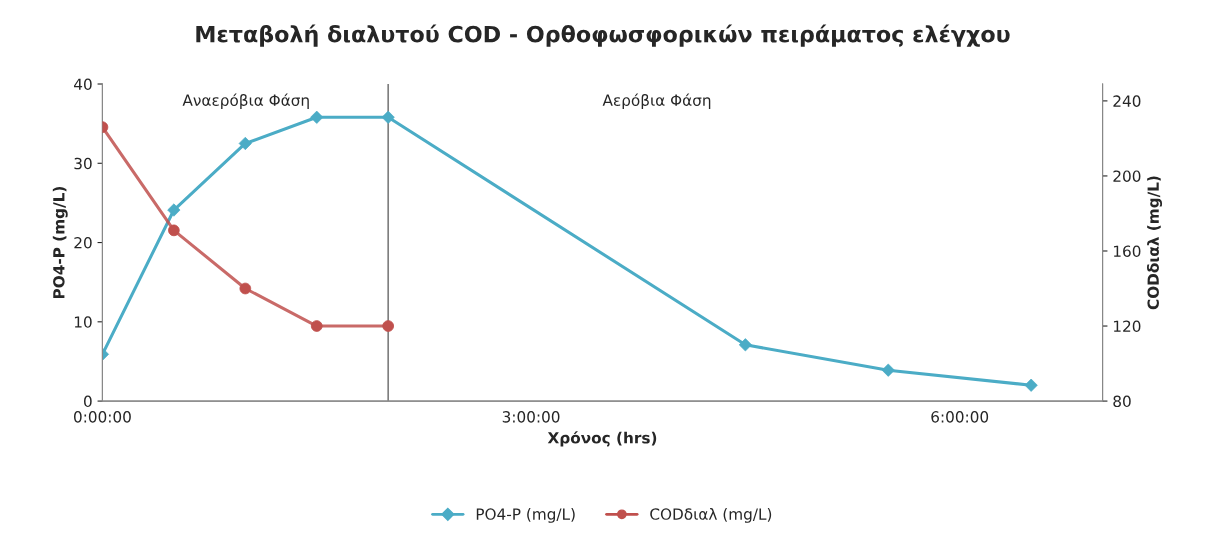 Image resolution: width=1205 pixels, height=542 pixels. What do you see at coordinates (656, 101) in the screenshot?
I see `annotation: Αερόβια Φάση` at bounding box center [656, 101].